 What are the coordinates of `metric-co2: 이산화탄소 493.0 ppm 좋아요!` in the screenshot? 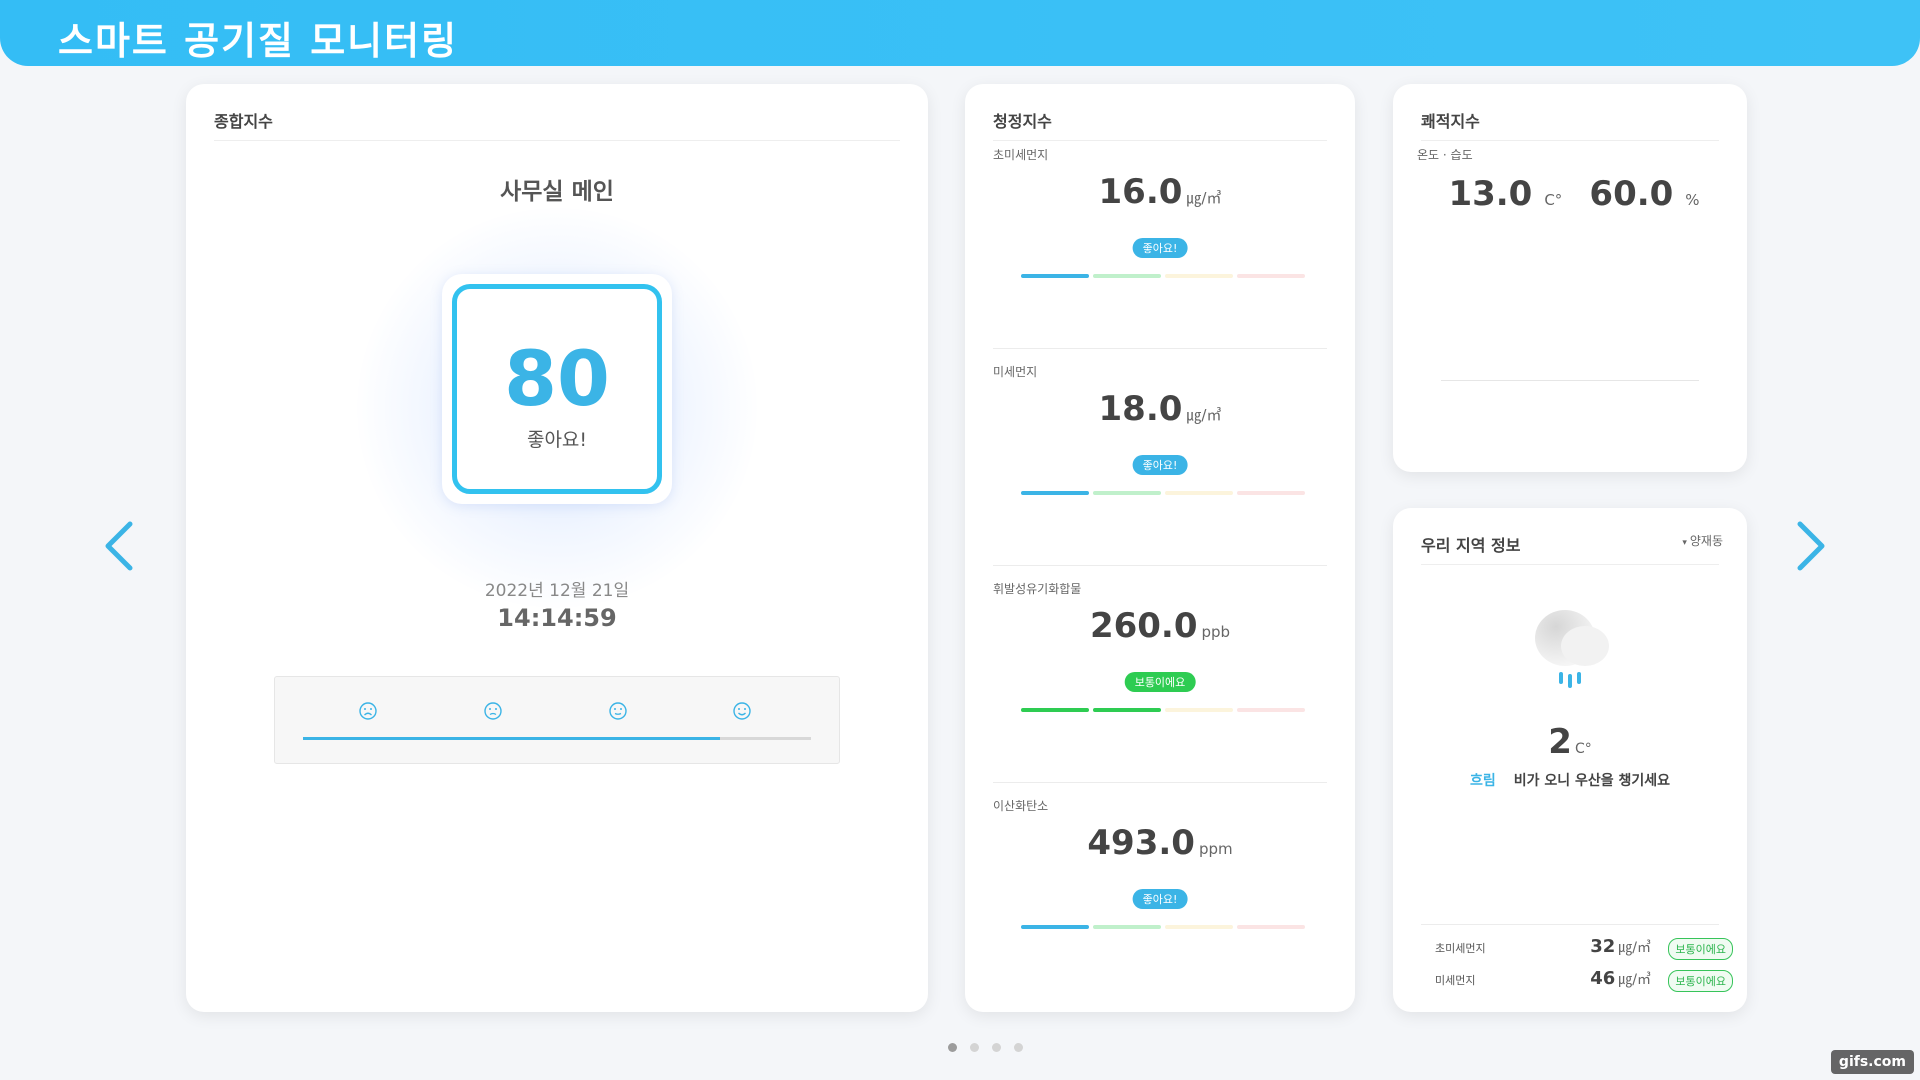 It's located at (1160, 905).